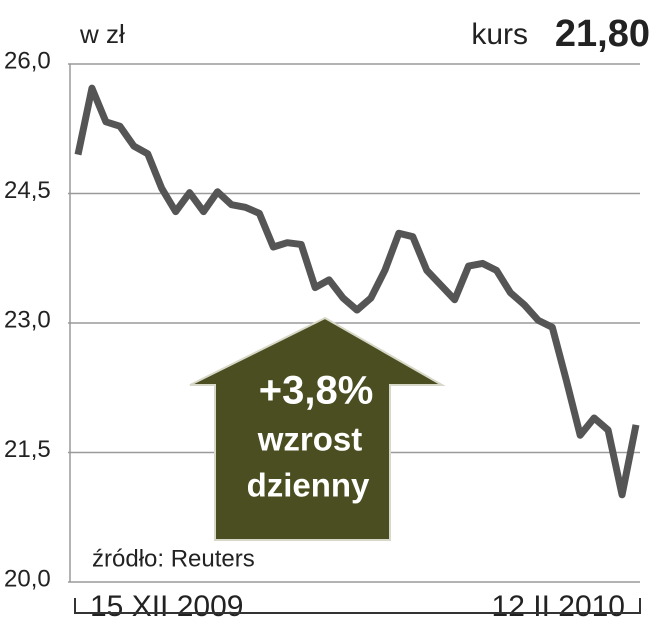 This screenshot has height=640, width=657. What do you see at coordinates (27, 578) in the screenshot?
I see `y-tick-label: 20,0` at bounding box center [27, 578].